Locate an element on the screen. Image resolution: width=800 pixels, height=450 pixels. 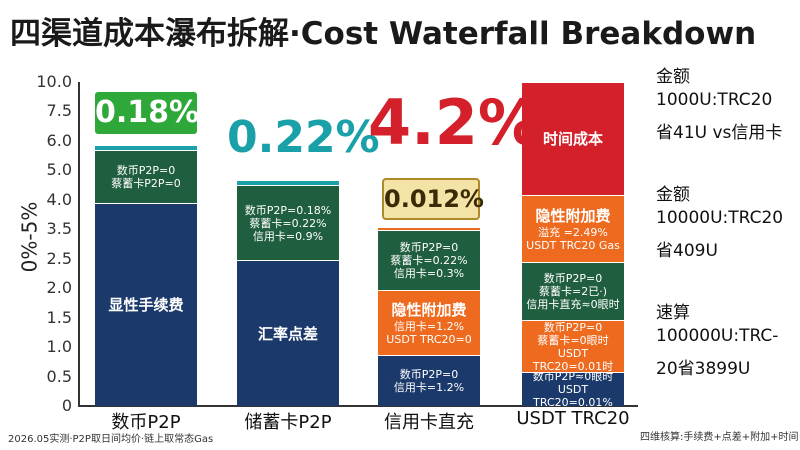
segment-label: 数币P2P=0.18% is located at coordinates (288, 210).